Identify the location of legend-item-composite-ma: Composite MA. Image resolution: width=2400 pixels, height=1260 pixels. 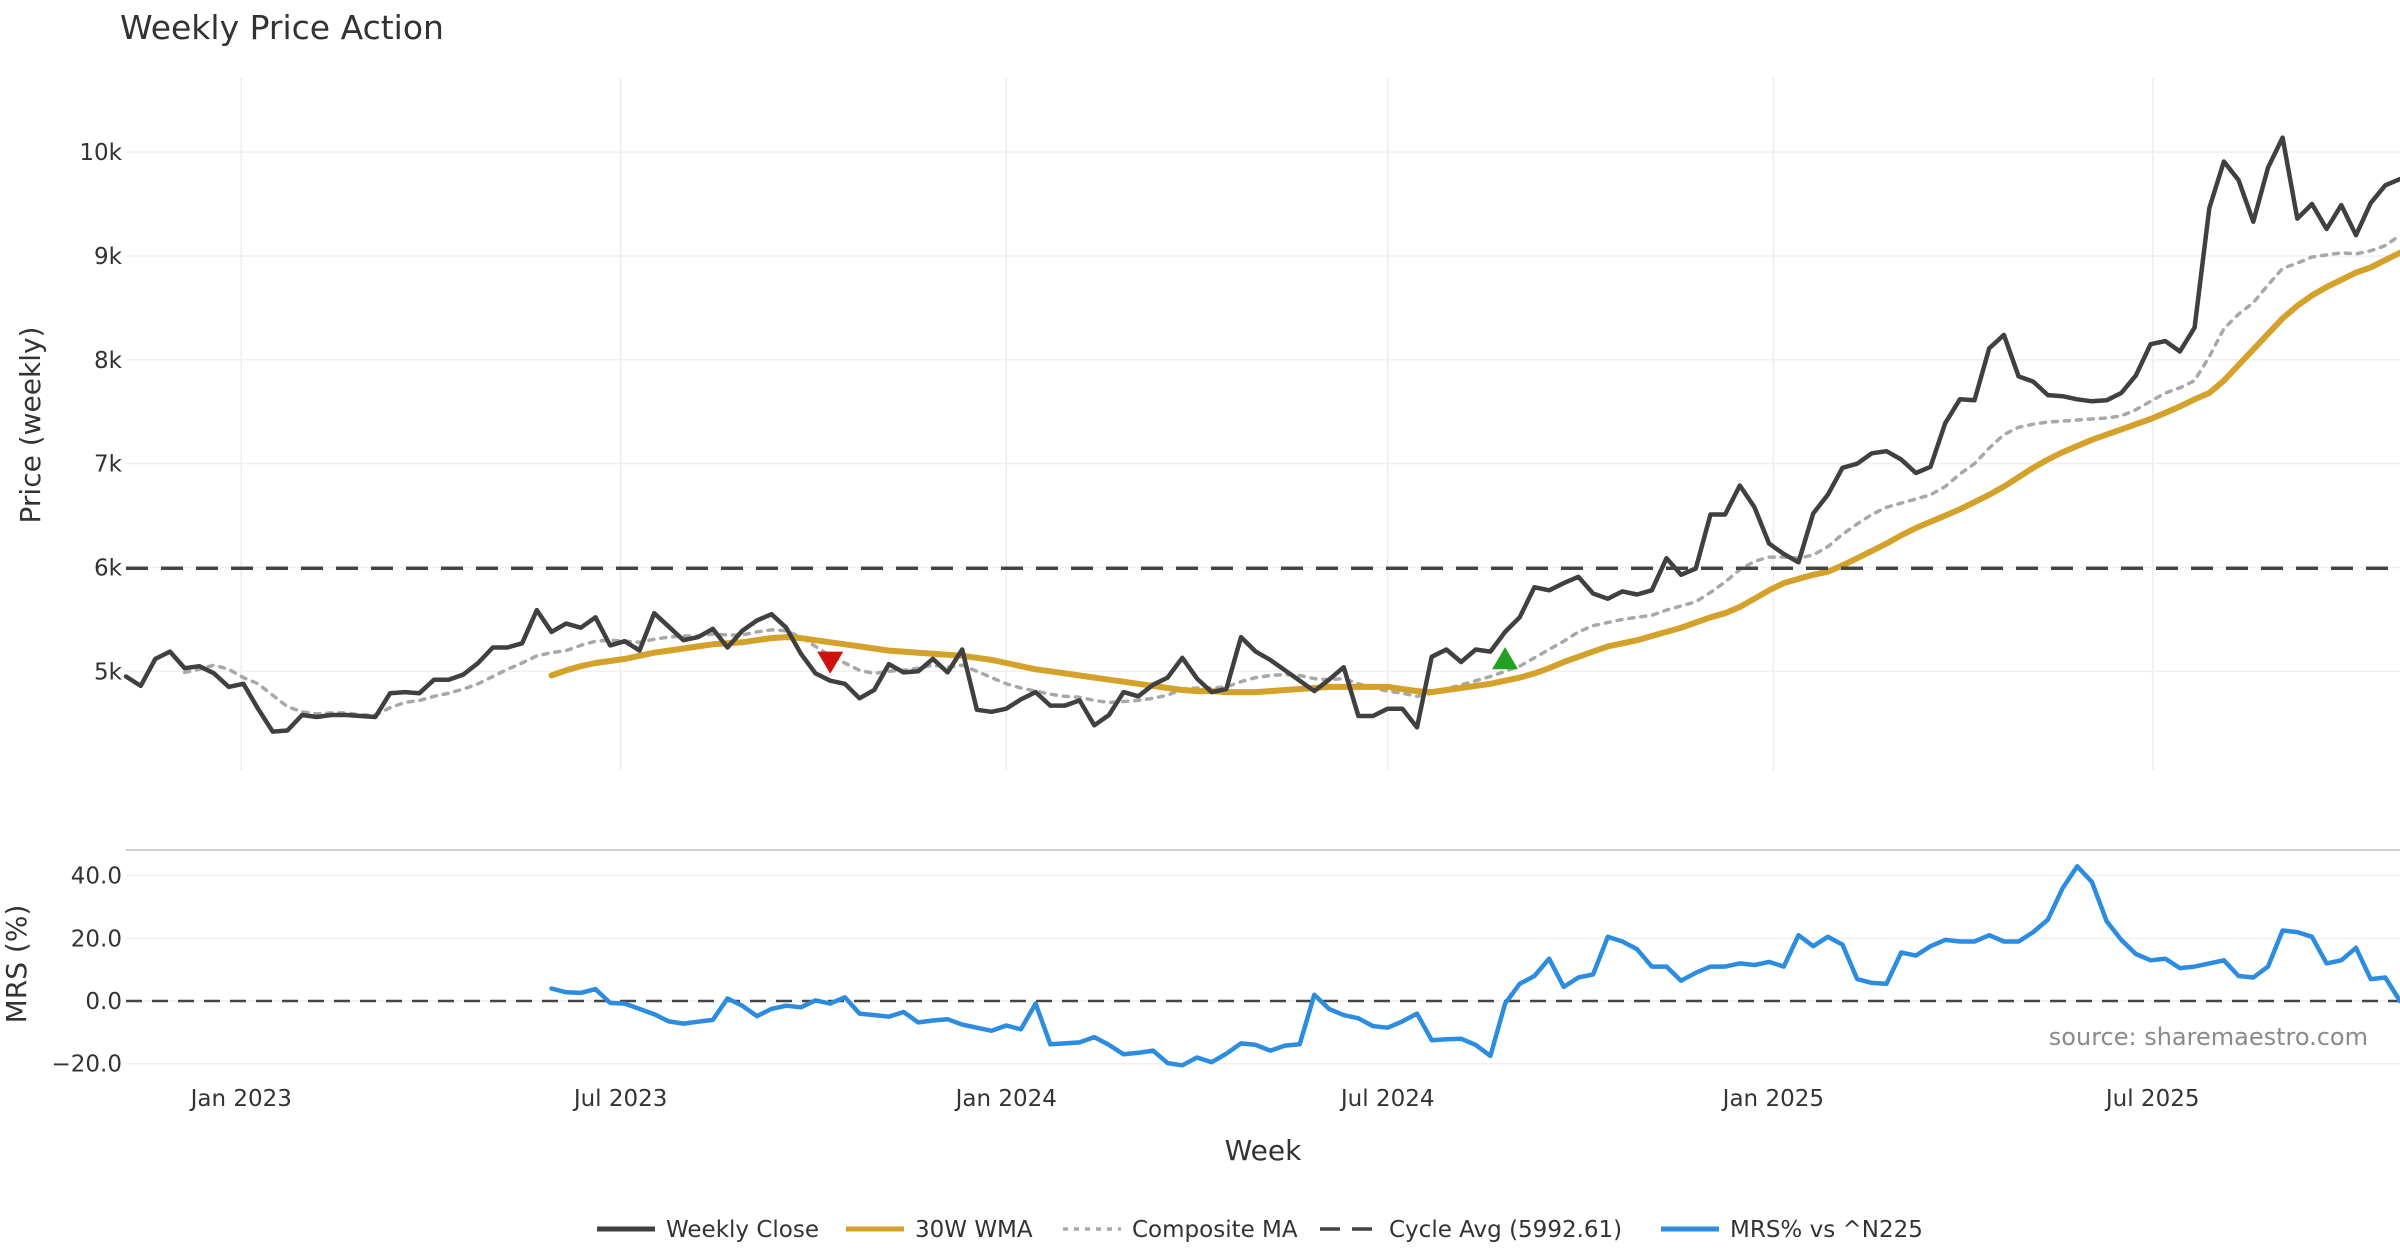
(1180, 1230).